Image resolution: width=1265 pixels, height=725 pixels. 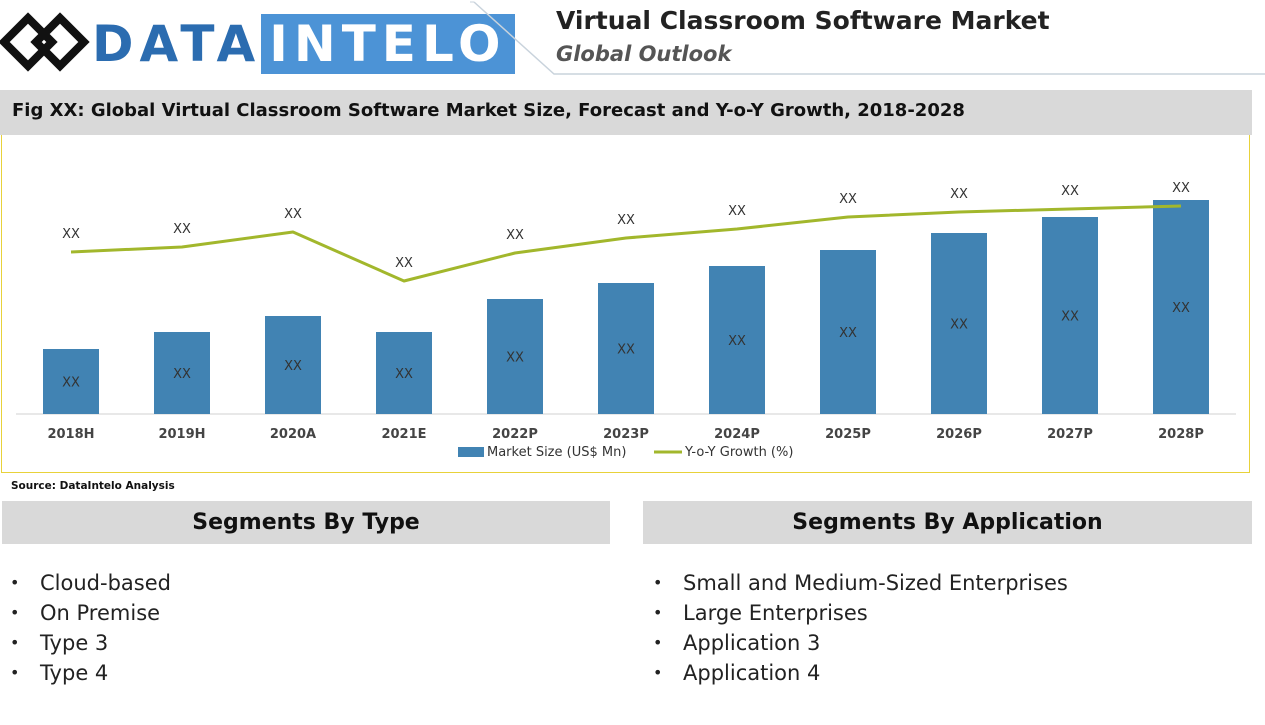 What do you see at coordinates (775, 613) in the screenshot?
I see `segment-application-label: Large Enterprises` at bounding box center [775, 613].